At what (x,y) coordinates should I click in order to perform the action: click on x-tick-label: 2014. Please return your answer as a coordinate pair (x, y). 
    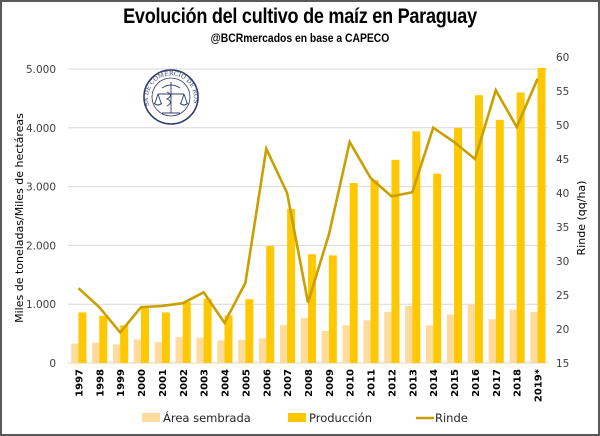
    Looking at the image, I should click on (434, 383).